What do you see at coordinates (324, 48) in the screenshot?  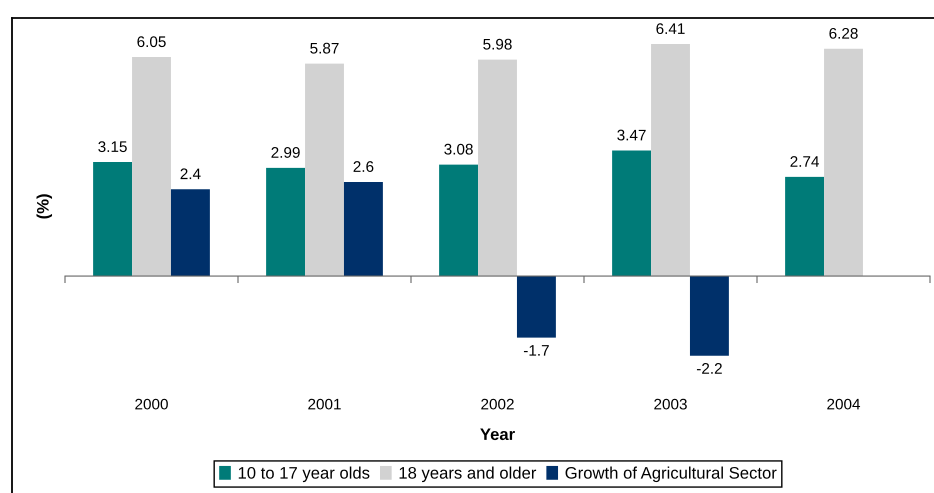 I see `data-label: 5.87` at bounding box center [324, 48].